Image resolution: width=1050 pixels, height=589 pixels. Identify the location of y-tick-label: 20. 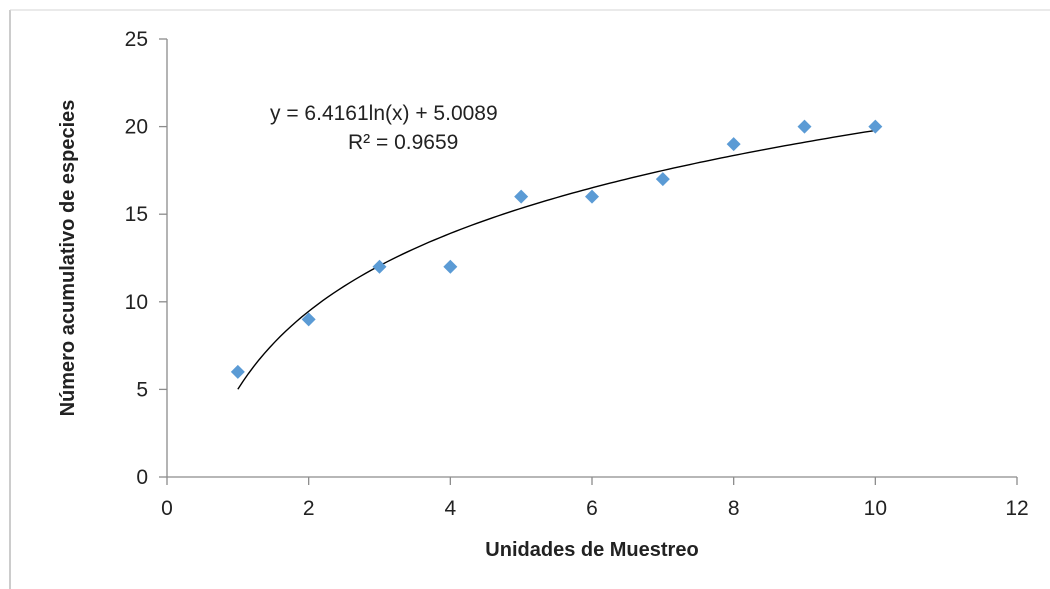
(136, 127).